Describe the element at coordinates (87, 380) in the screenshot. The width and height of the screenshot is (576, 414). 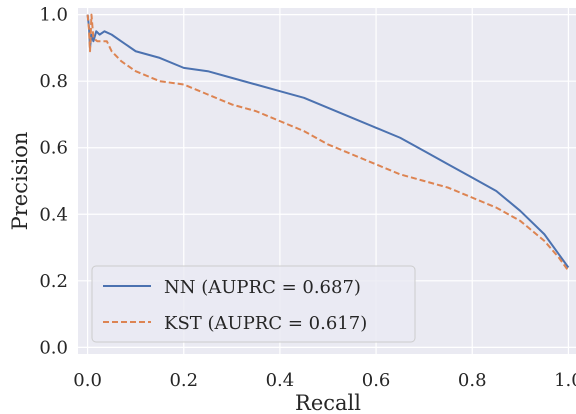
I see `x-tick-label: 0.0` at that location.